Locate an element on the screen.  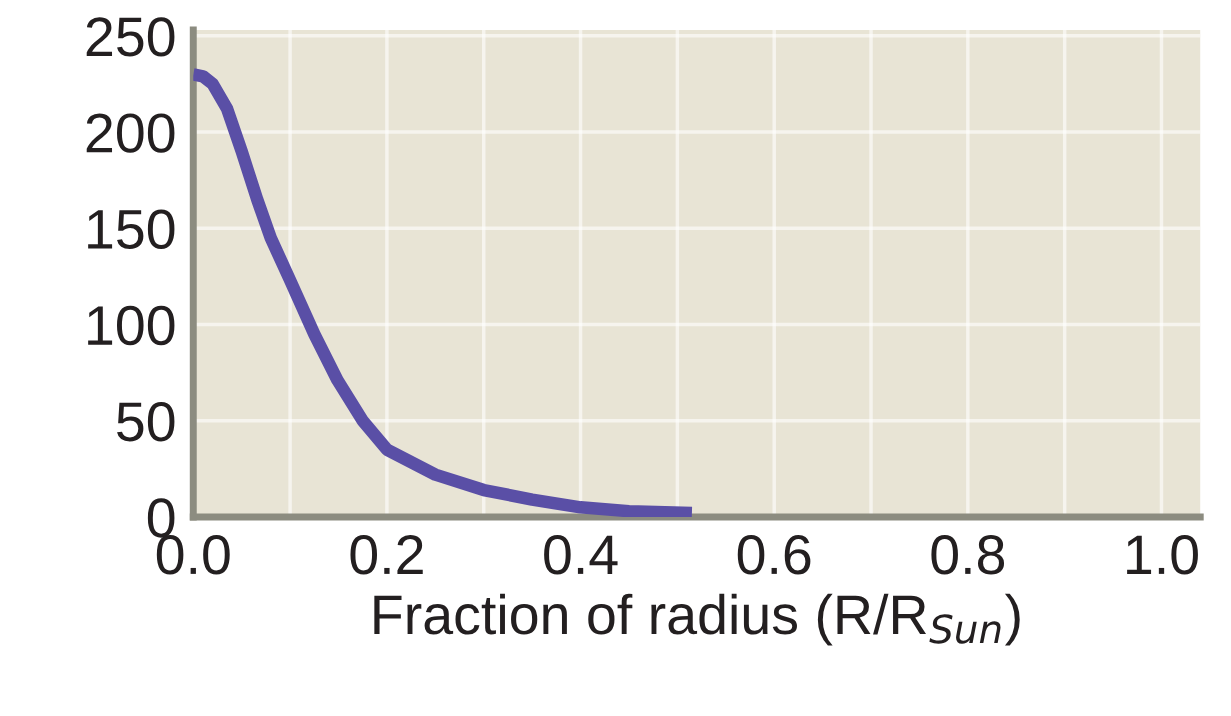
x-tick-label: 1.0 is located at coordinates (1162, 555).